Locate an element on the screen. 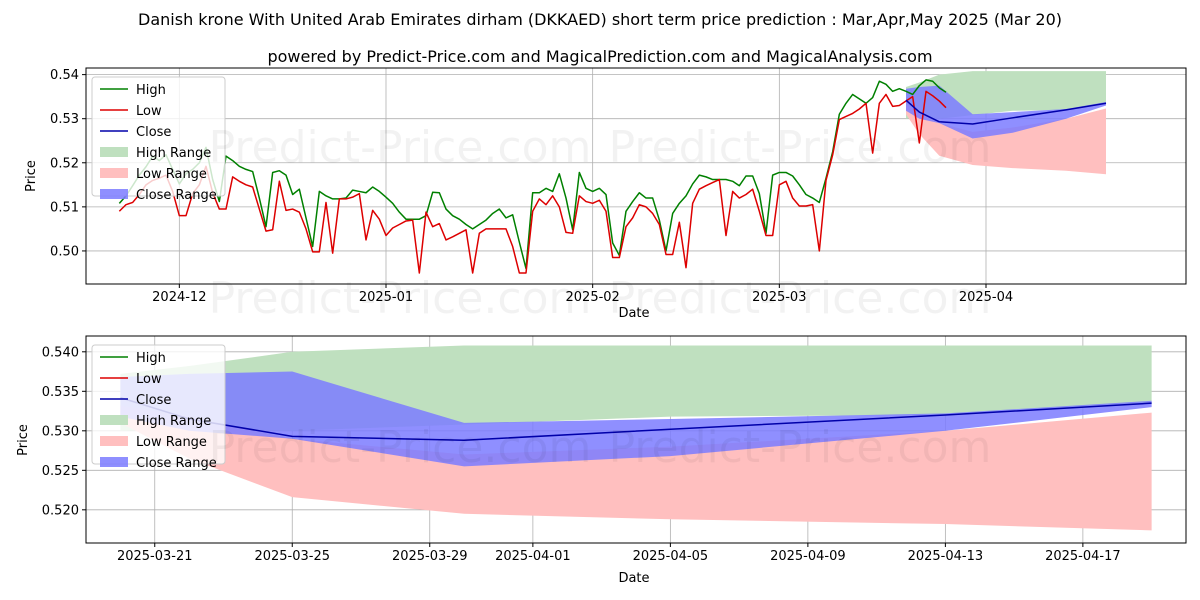 This screenshot has width=1200, height=600. y-tick-label: 0.53 is located at coordinates (64, 119).